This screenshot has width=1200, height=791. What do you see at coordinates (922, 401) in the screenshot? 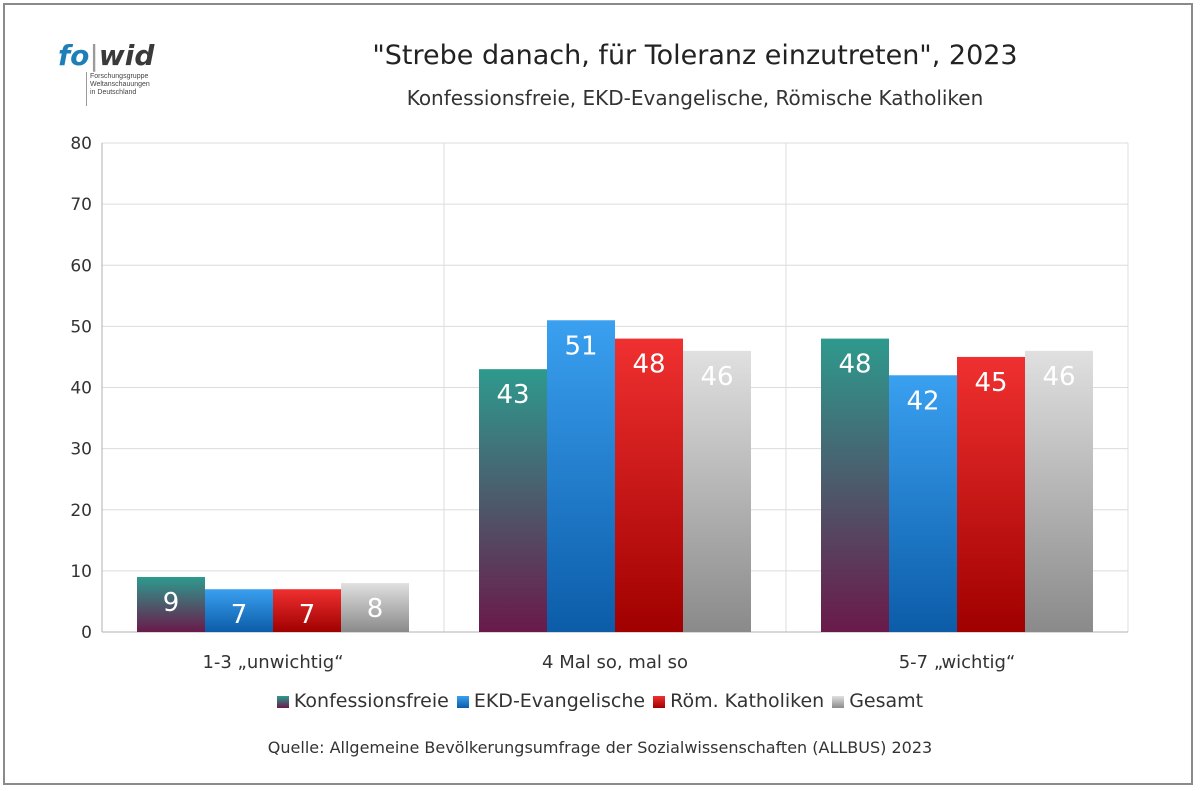
I see `data-label: 42` at bounding box center [922, 401].